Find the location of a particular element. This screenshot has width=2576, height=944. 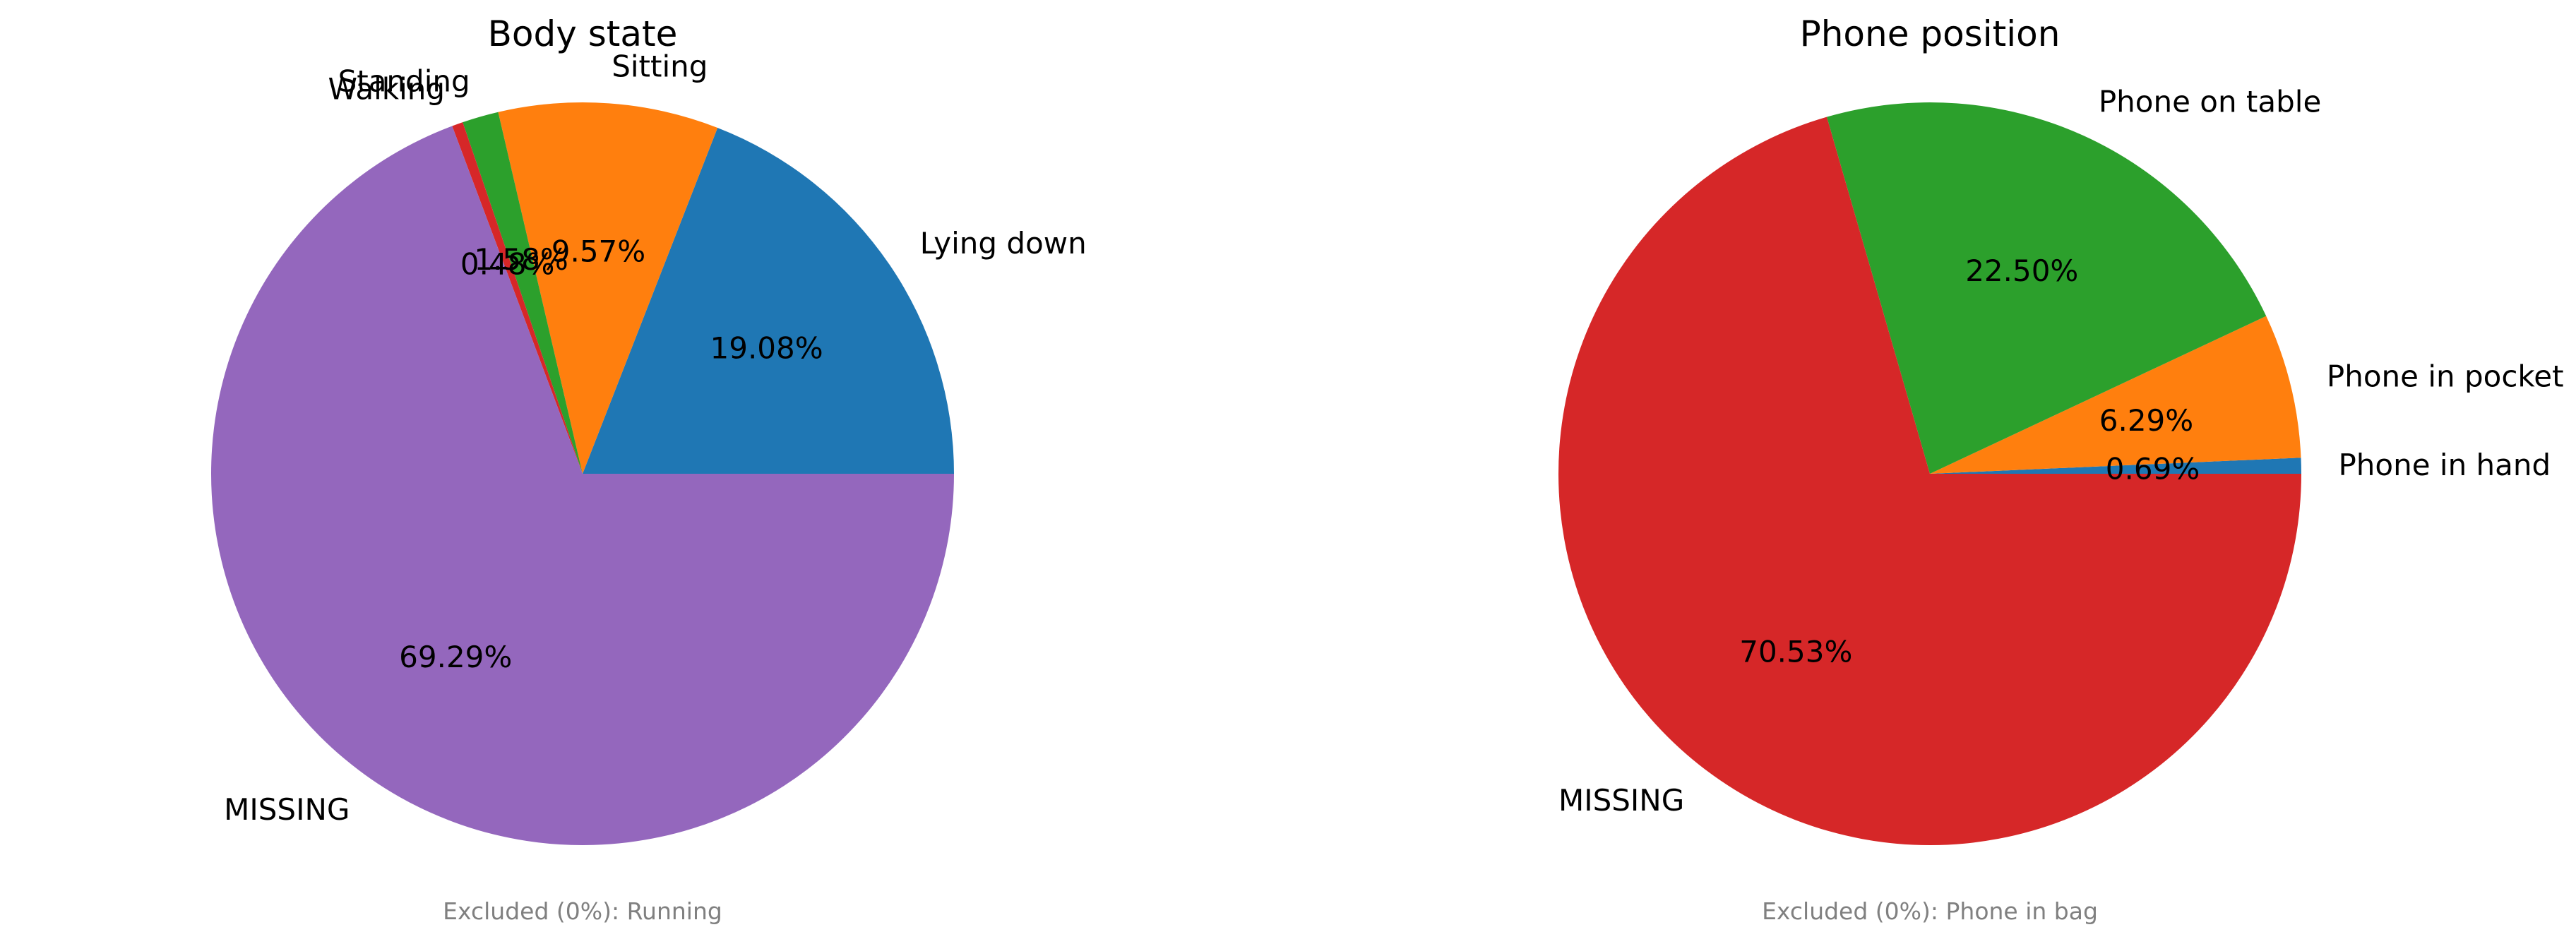

slice-label-lying-down: Lying down is located at coordinates (1003, 244).